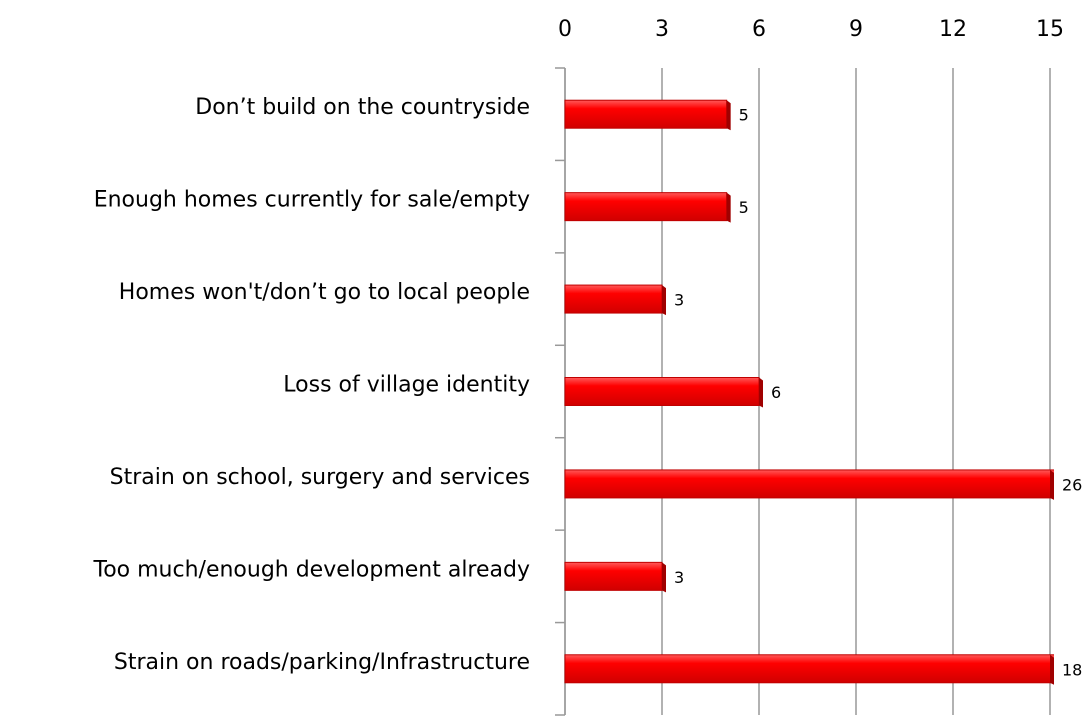 This screenshot has width=1092, height=719. What do you see at coordinates (953, 29) in the screenshot?
I see `x-tick-label: 12` at bounding box center [953, 29].